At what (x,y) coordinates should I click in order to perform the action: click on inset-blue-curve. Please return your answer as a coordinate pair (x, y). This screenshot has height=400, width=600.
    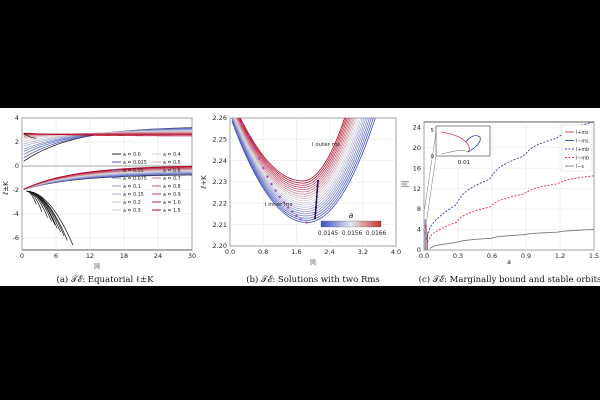
    Looking at the image, I should click on (473, 144).